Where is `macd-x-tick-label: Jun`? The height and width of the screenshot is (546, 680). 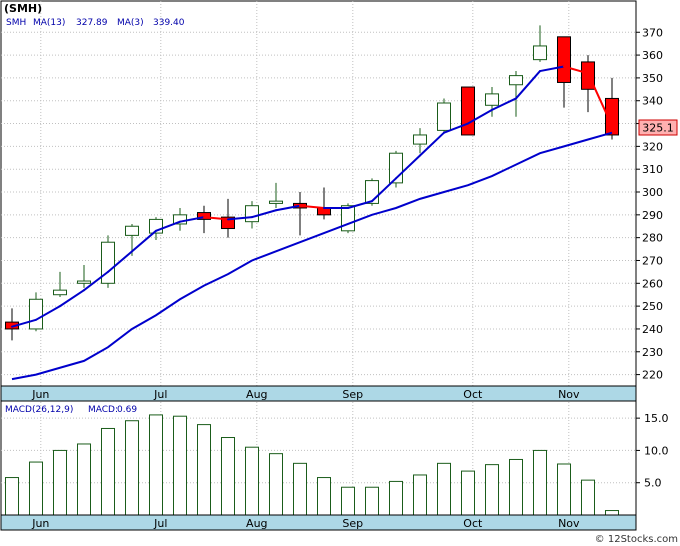 macd-x-tick-label: Jun is located at coordinates (40, 523).